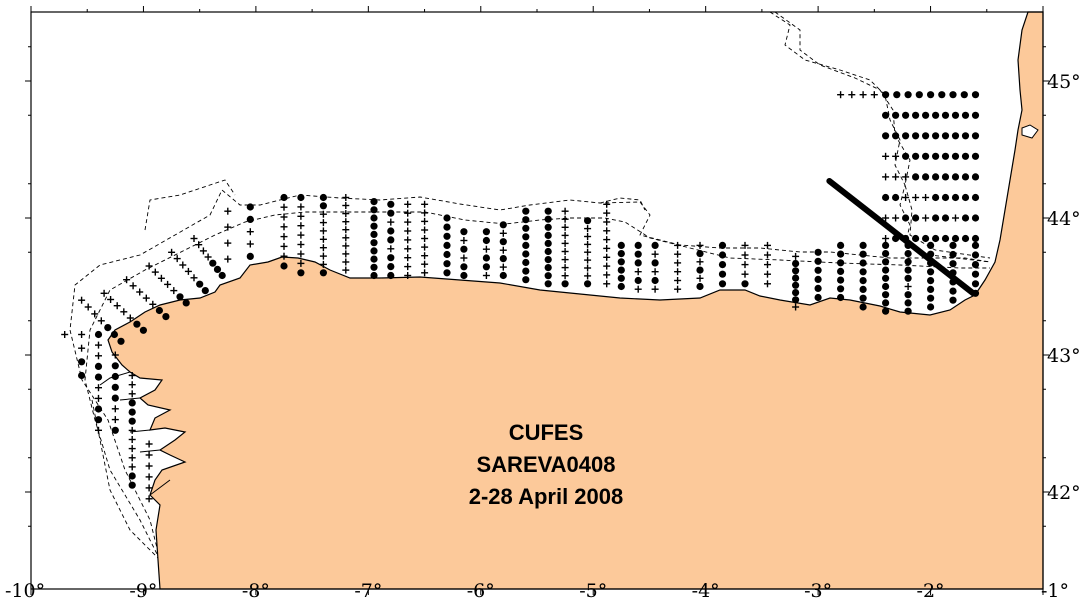 The width and height of the screenshot is (1086, 599). Describe the element at coordinates (546, 496) in the screenshot. I see `title-line-3: 2-28 April 2008` at that location.